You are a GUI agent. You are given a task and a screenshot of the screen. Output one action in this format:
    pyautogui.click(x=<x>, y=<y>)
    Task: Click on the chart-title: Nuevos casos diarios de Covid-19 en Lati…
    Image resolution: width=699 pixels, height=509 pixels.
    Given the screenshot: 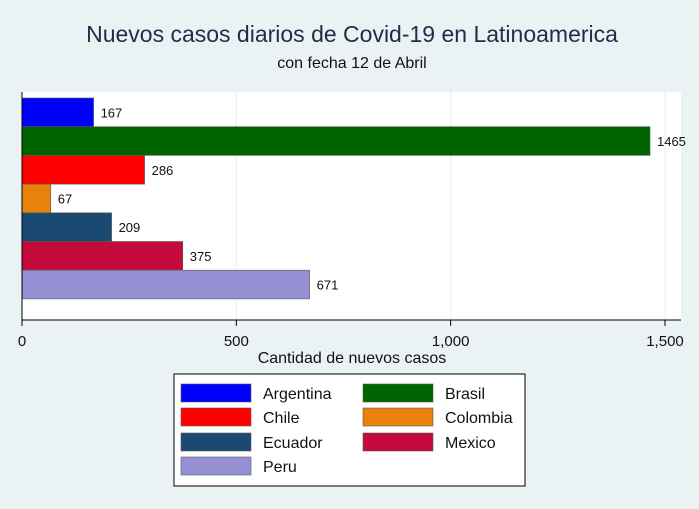 What is the action you would take?
    pyautogui.click(x=352, y=34)
    